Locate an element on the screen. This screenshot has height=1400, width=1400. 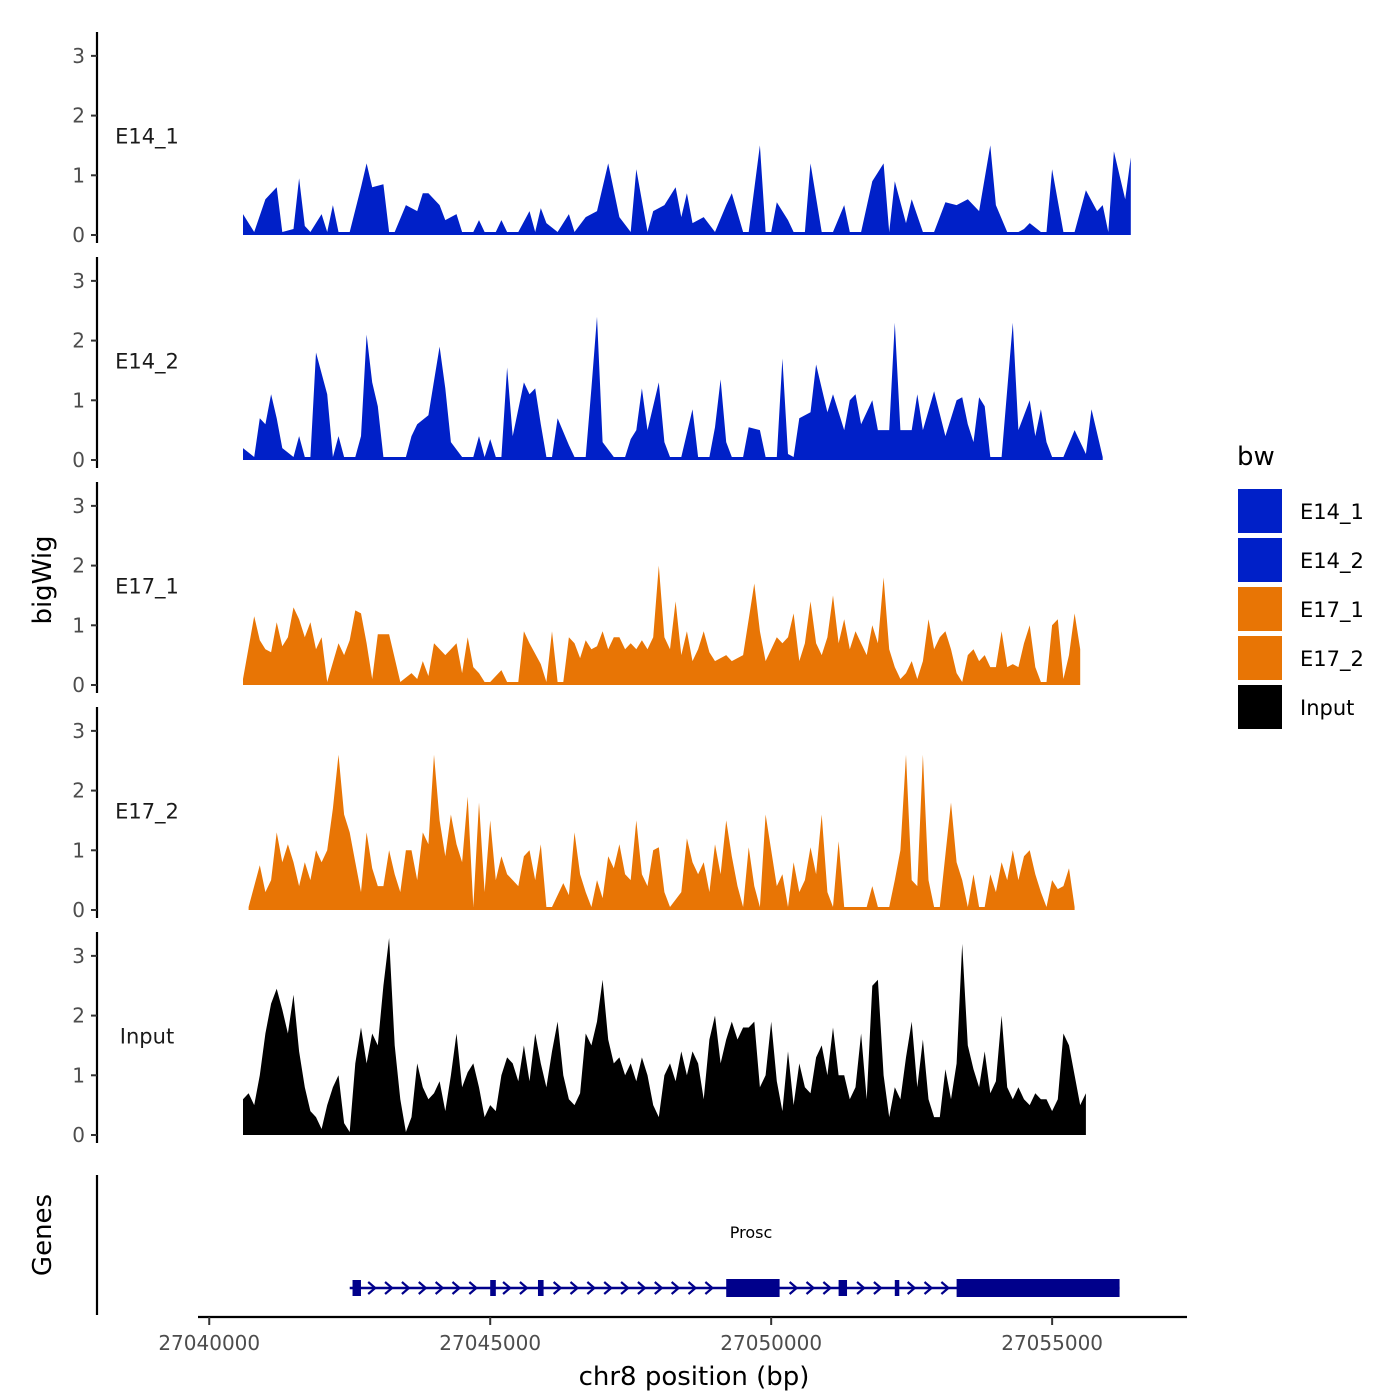
track-e14-1: 0 1 2 3 E14_1 is located at coordinates (601, 139).